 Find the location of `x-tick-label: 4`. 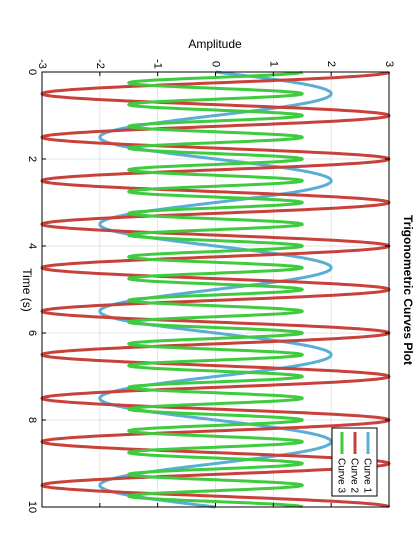

x-tick-label: 4 is located at coordinates (32, 246).